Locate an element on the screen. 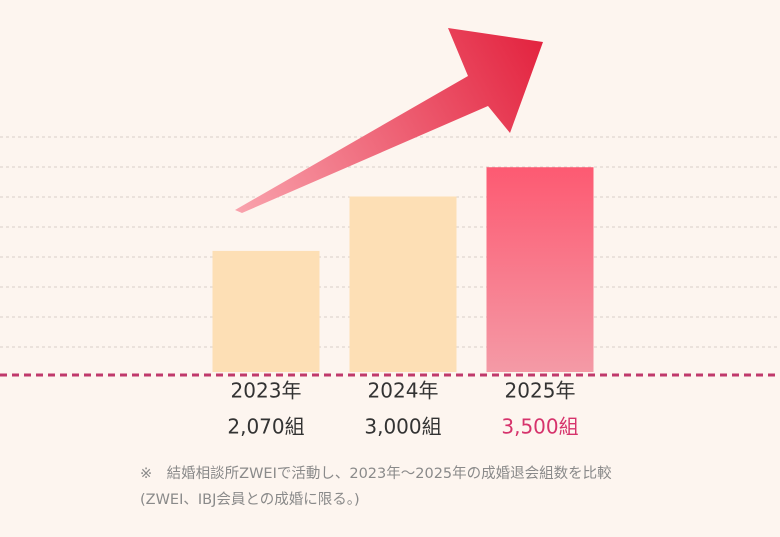 The image size is (780, 537). value-label: 2,070組 is located at coordinates (265, 427).